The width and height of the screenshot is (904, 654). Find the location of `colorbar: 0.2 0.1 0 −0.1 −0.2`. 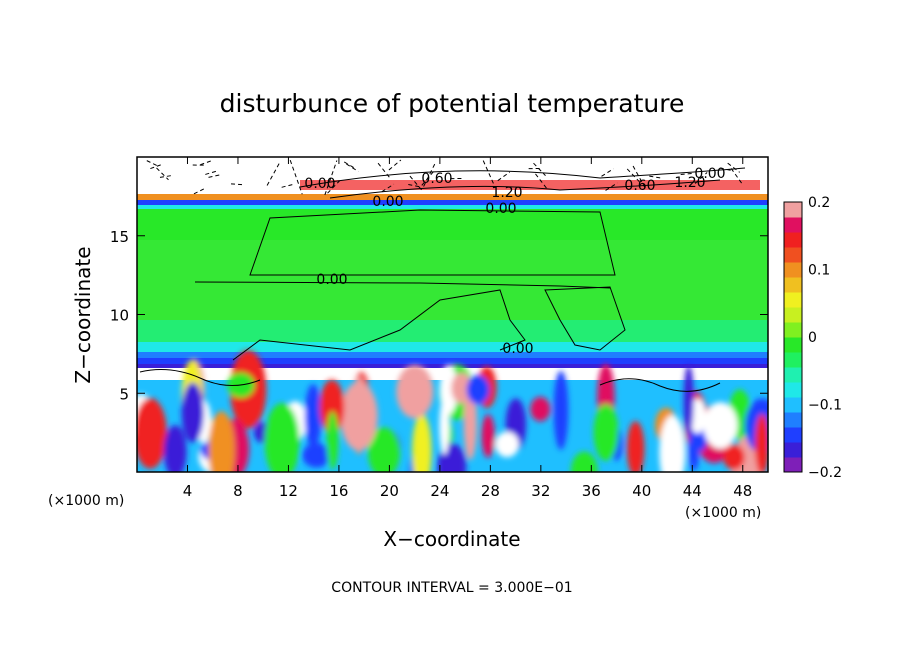

colorbar: 0.2 0.1 0 −0.1 −0.2 is located at coordinates (812, 338).